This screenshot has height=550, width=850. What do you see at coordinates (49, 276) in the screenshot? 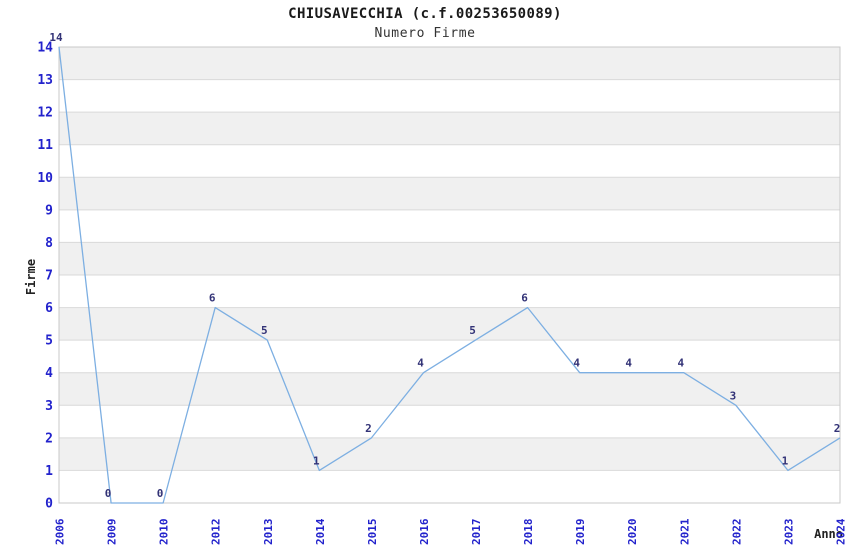
I see `y-tick-label: 7` at bounding box center [49, 276].